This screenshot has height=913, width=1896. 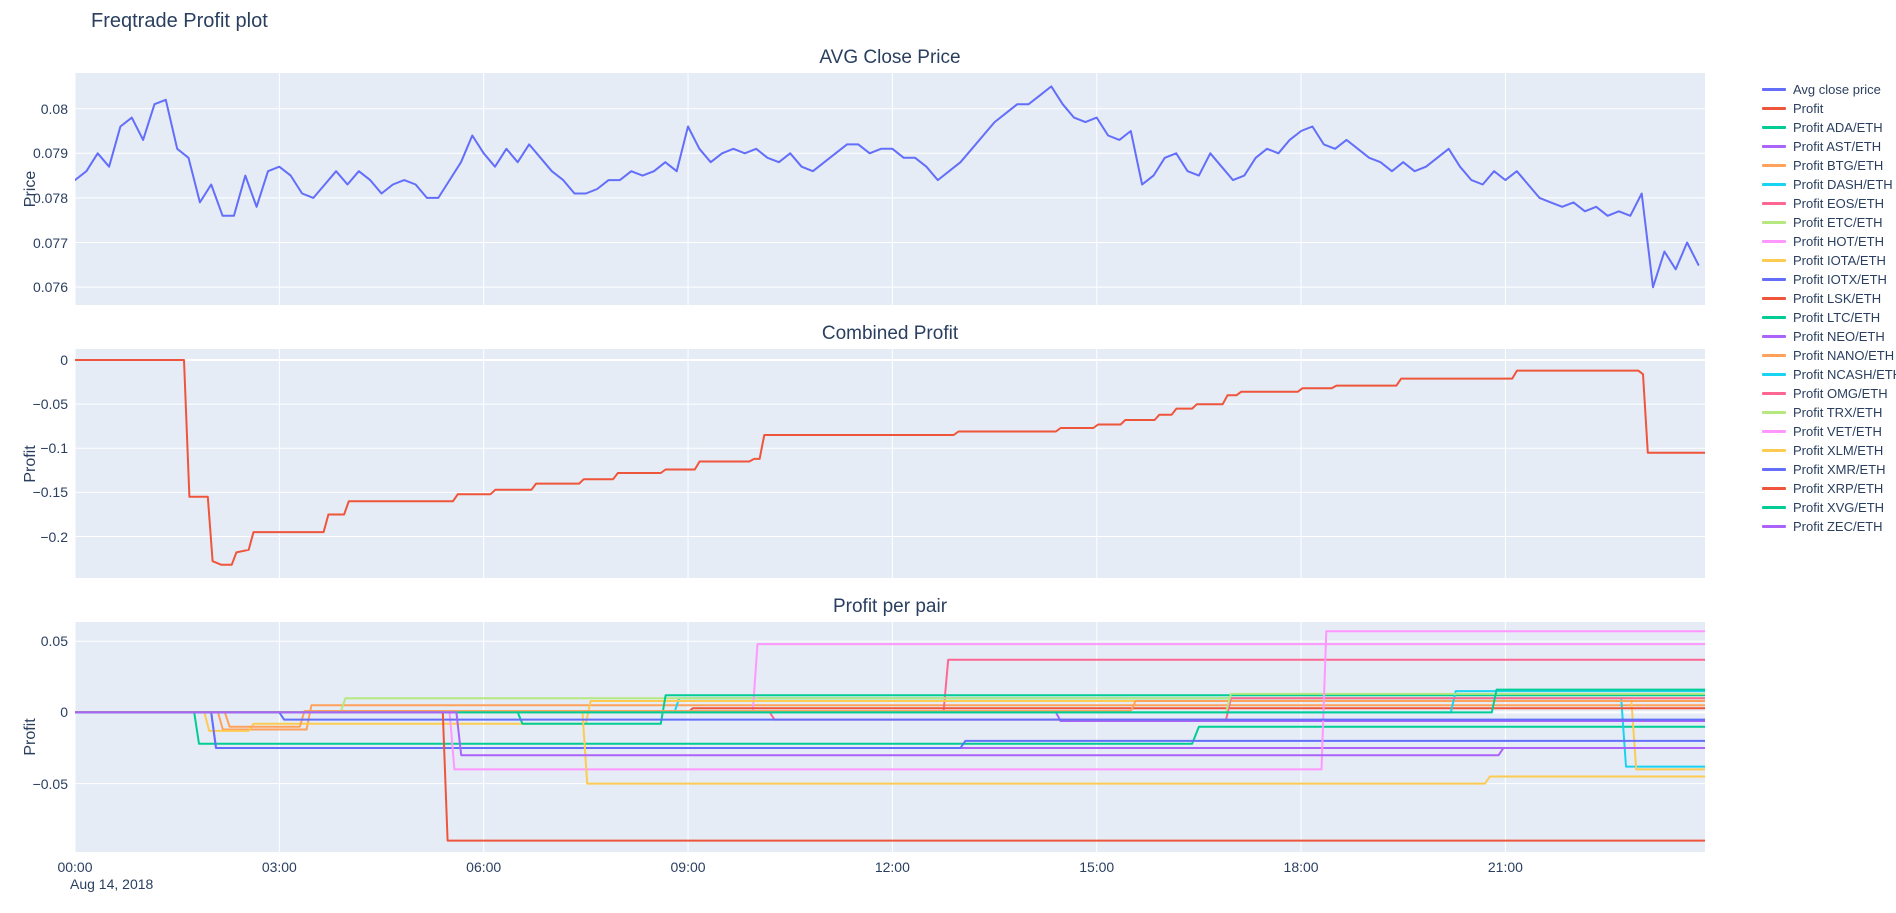 I want to click on y-tick-label: −0.1, so click(x=54, y=448).